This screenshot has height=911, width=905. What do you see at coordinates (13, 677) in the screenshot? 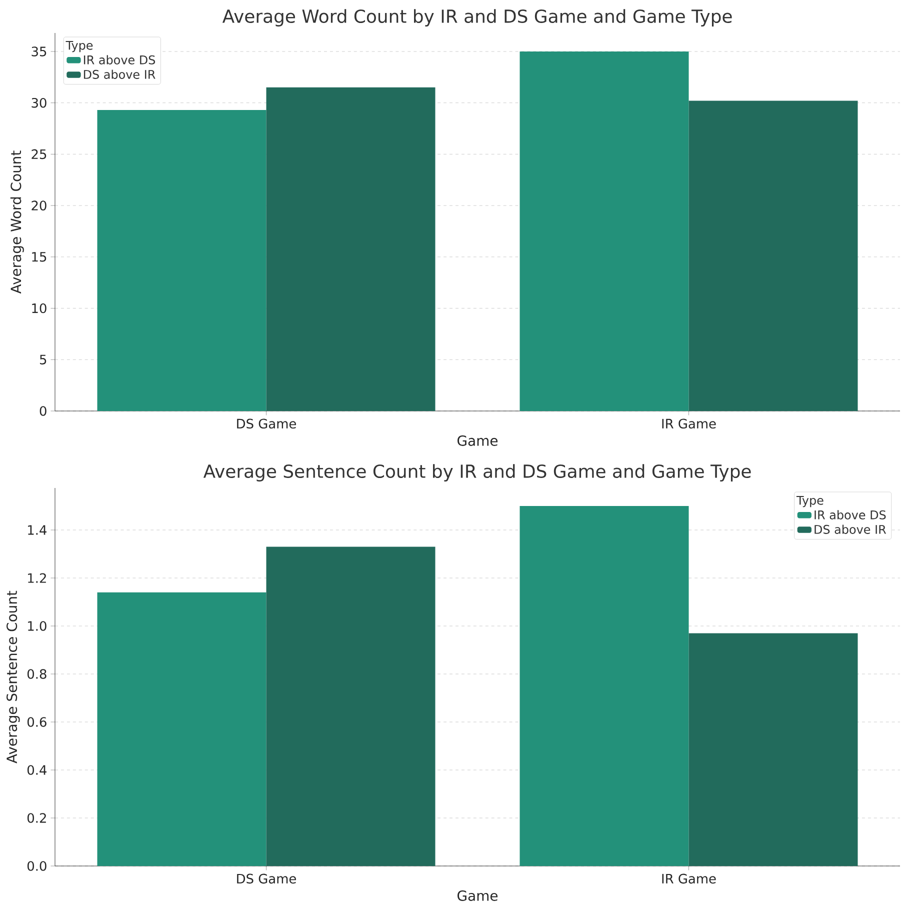
I see `y-axis-title: Average Sentence Count` at bounding box center [13, 677].